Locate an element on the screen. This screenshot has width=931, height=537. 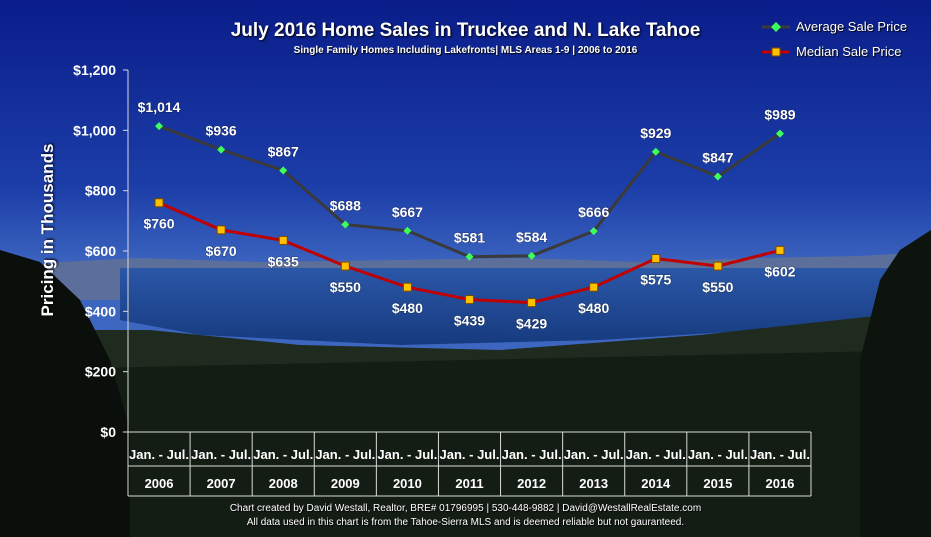
average-data-label: $867 is located at coordinates (283, 151).